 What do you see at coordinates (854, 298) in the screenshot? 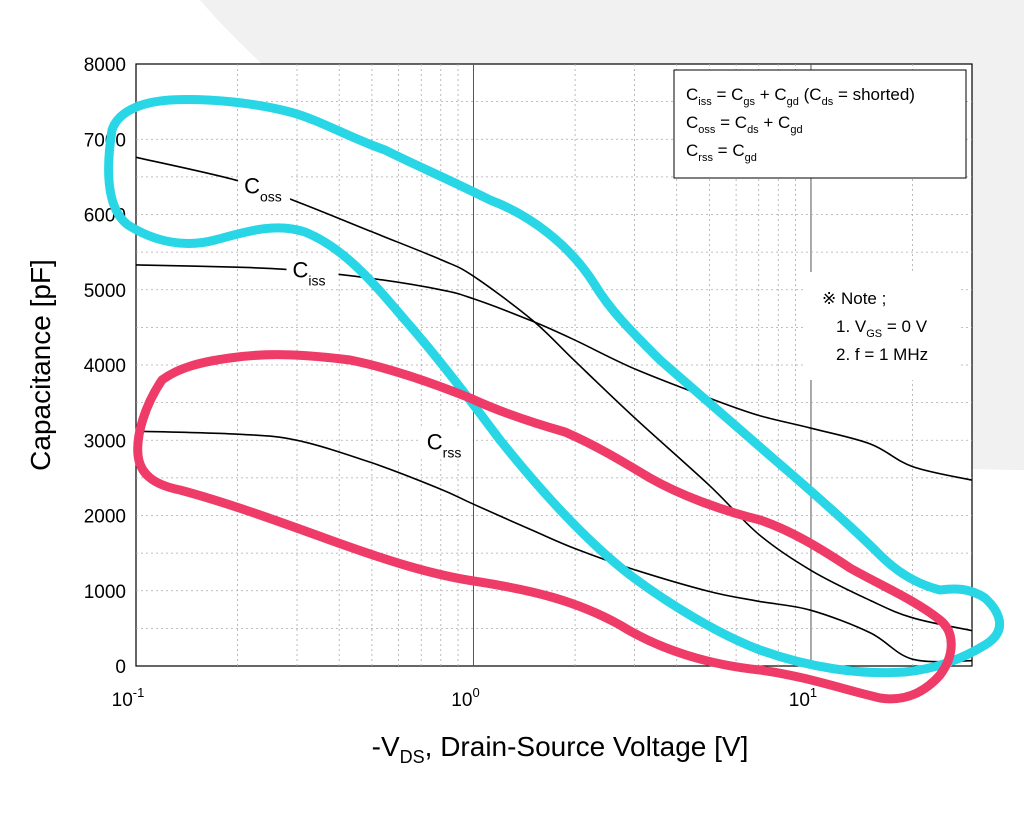
I see `box-line: ※ Note ;` at bounding box center [854, 298].